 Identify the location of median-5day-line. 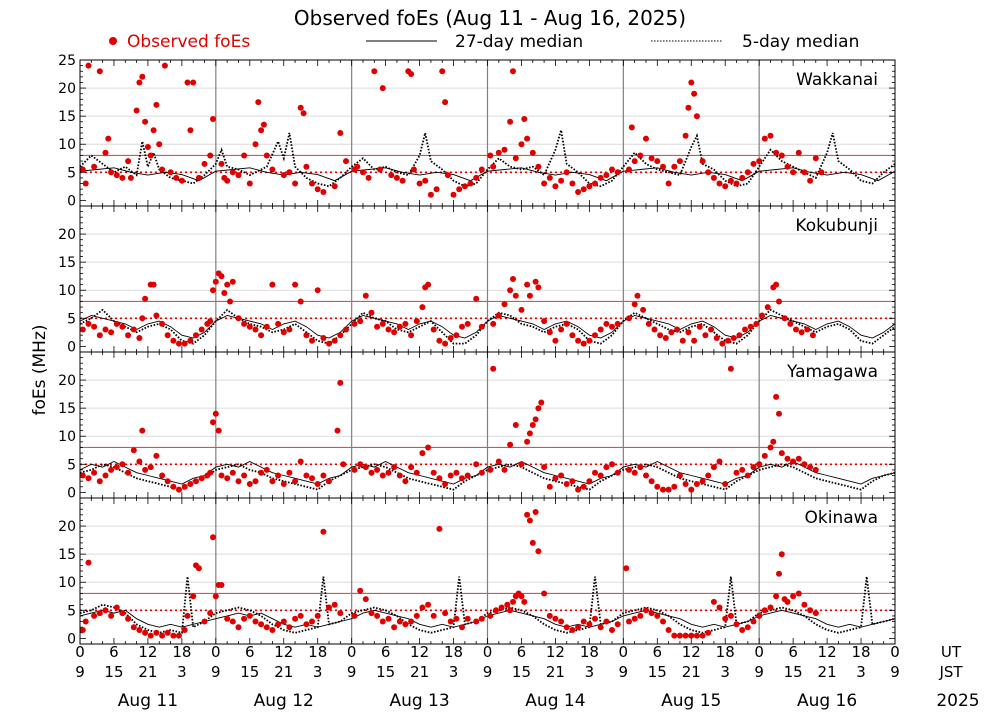
(487, 605).